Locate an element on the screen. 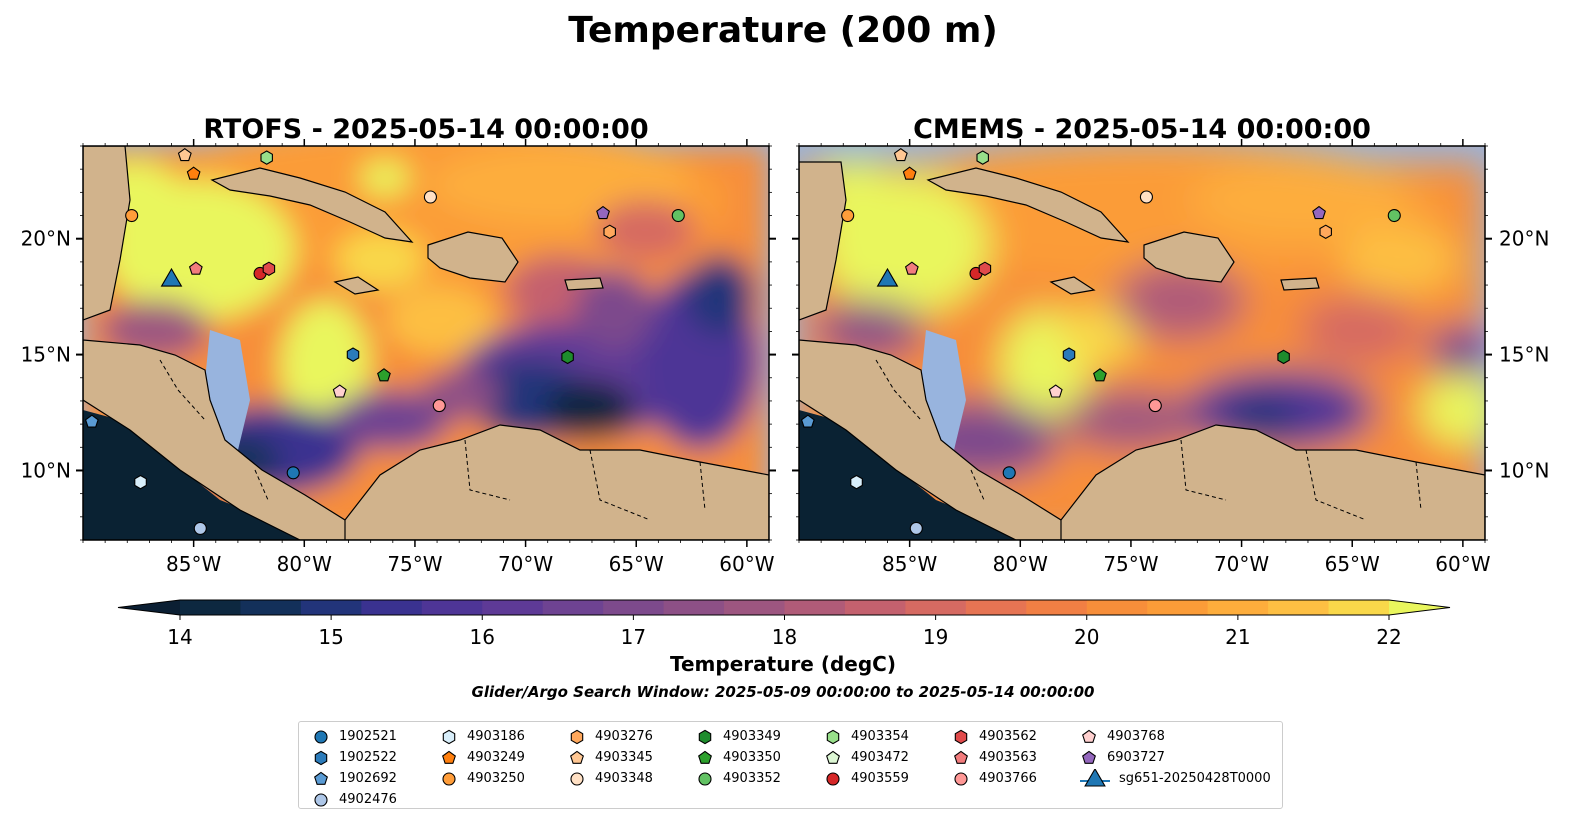 The width and height of the screenshot is (1582, 827). land-cuba is located at coordinates (1028, 205).